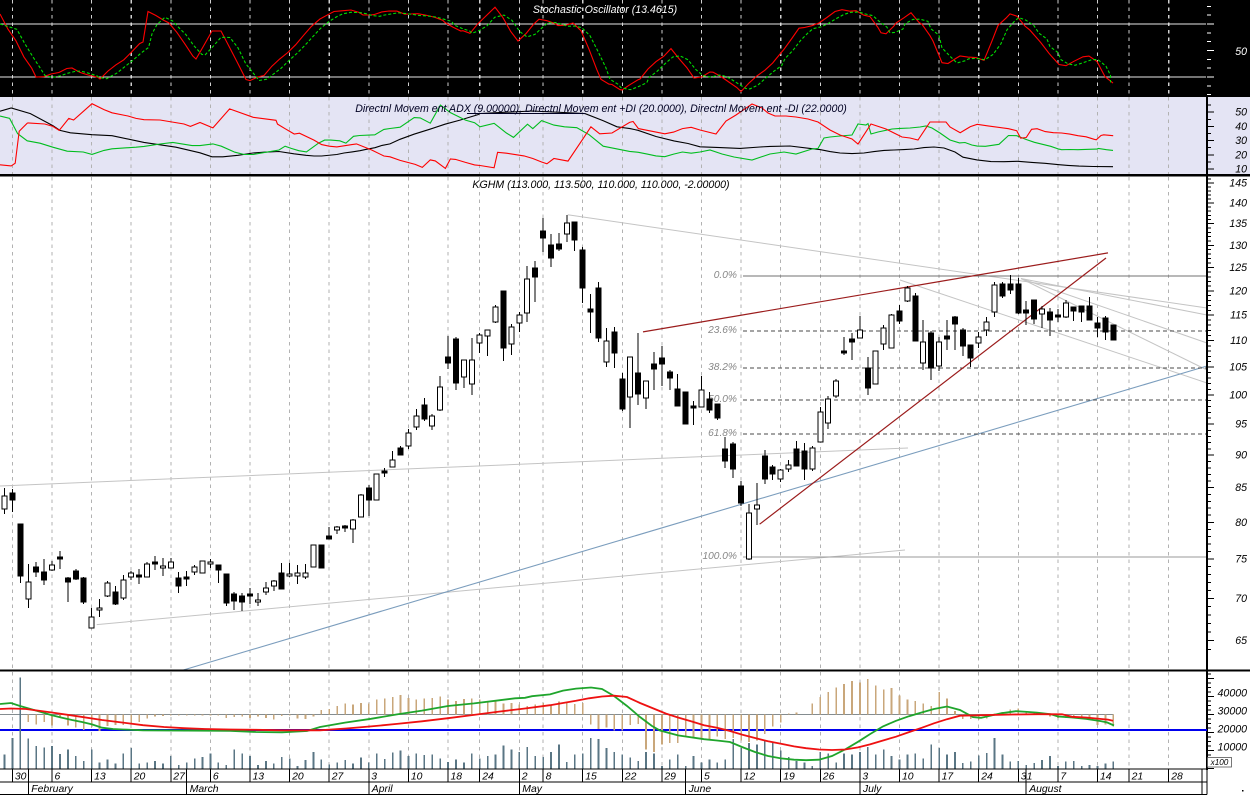 This screenshot has width=1250, height=800. Describe the element at coordinates (1241, 523) in the screenshot. I see `svg-text: 80` at that location.